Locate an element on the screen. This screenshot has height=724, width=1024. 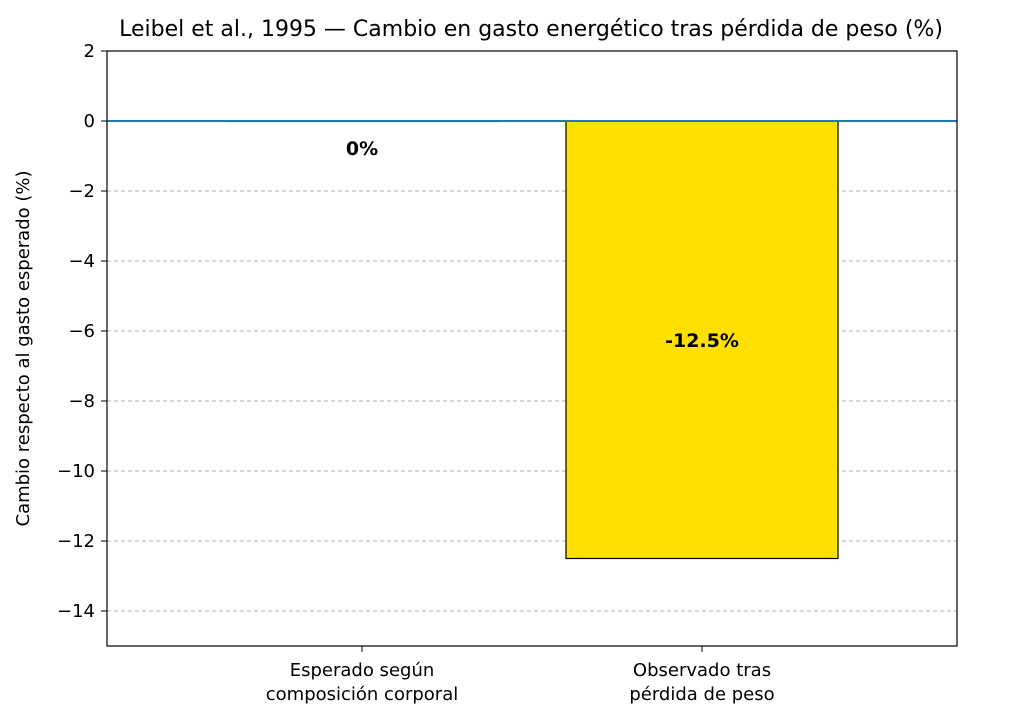
bar-value-label: 0% is located at coordinates (362, 149).